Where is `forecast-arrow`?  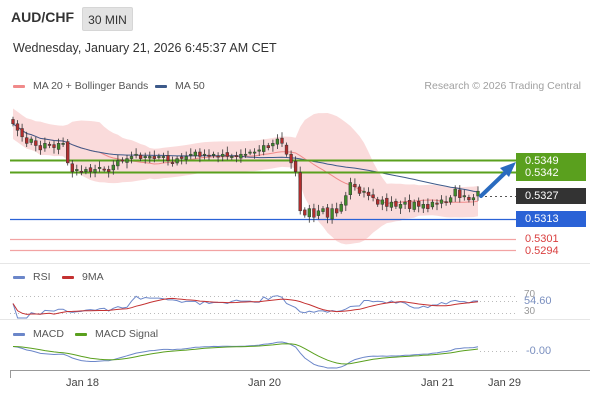 forecast-arrow is located at coordinates (493, 184).